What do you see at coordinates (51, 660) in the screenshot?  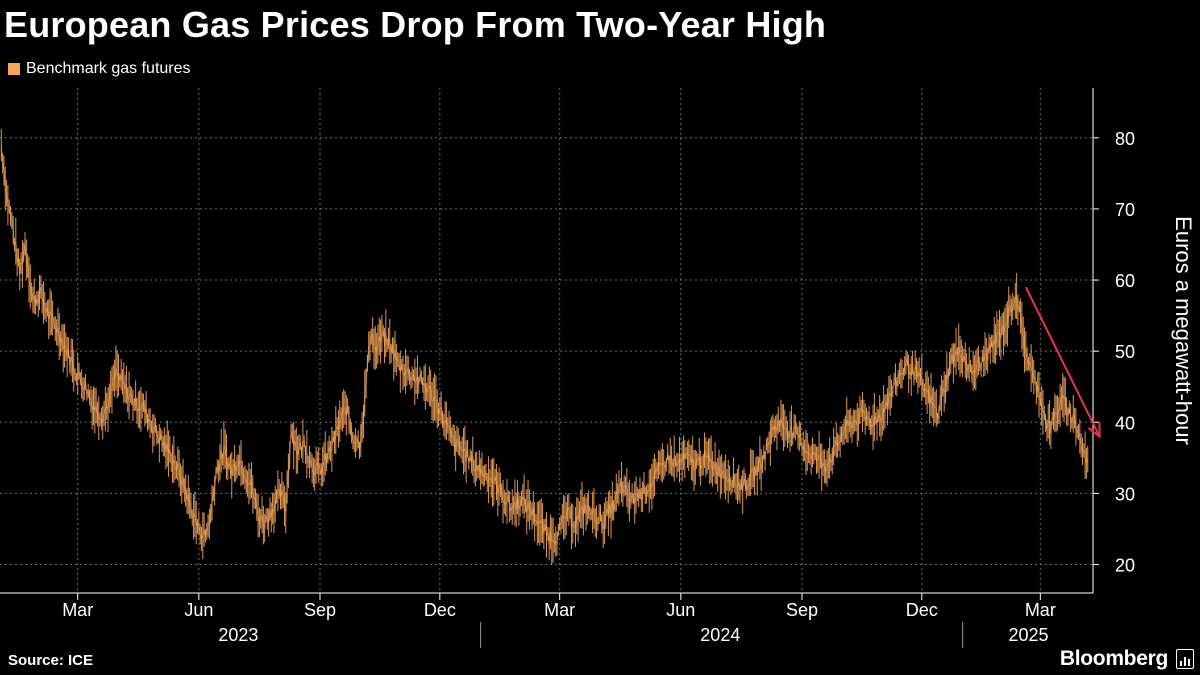 I see `source-note: Source: ICE` at bounding box center [51, 660].